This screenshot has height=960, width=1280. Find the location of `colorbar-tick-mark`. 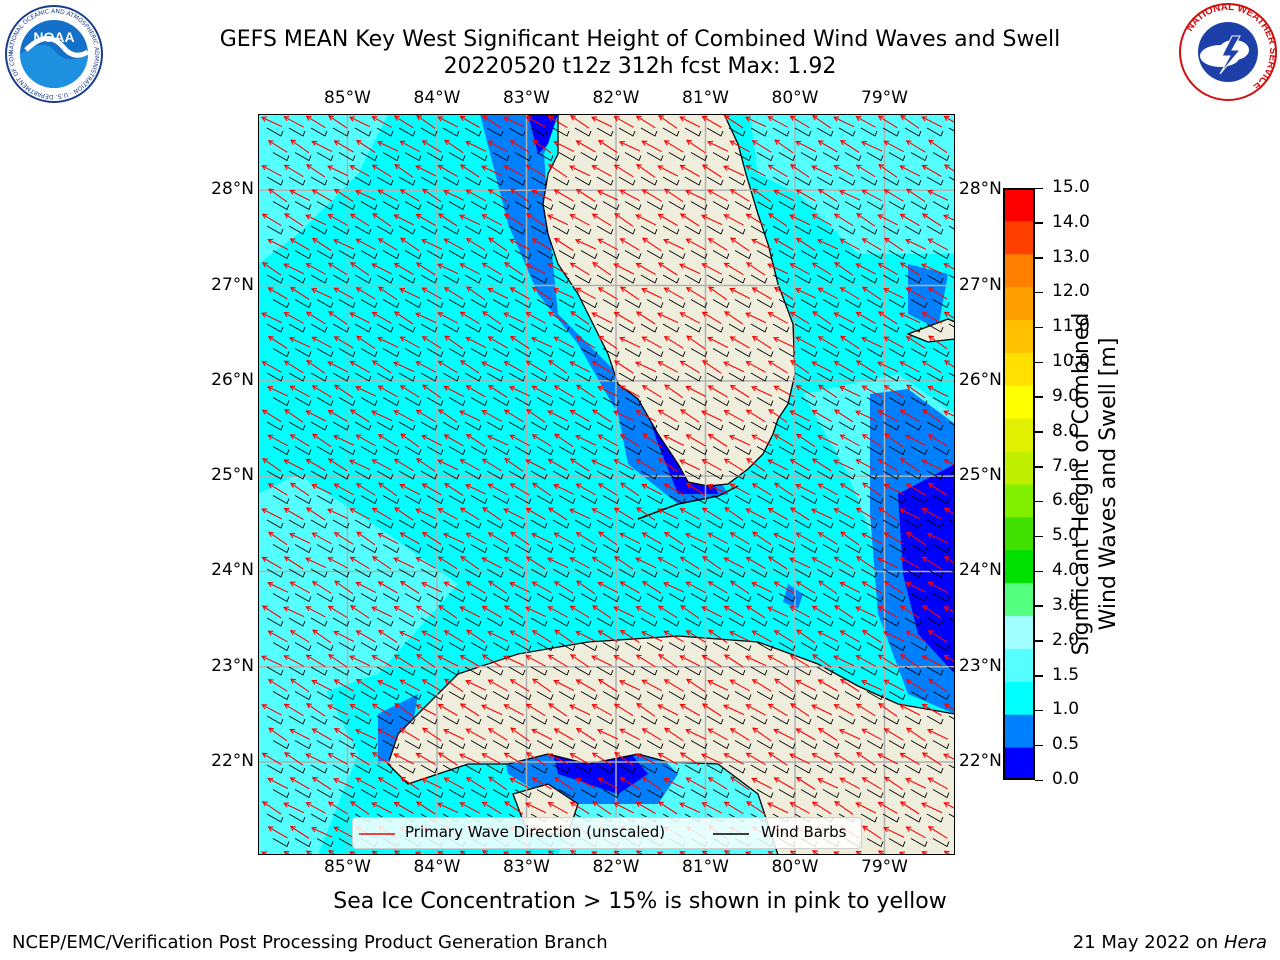

colorbar-tick-mark is located at coordinates (1039, 745).